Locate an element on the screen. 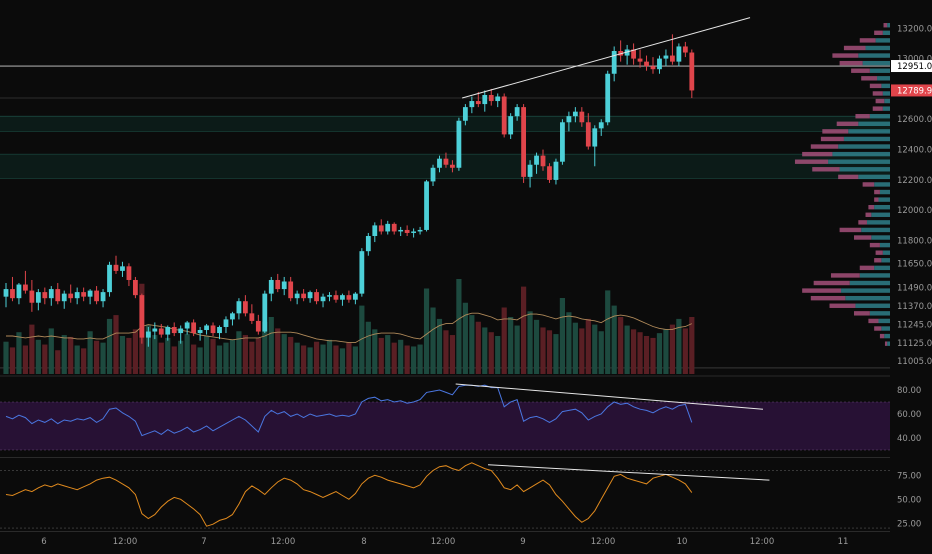 The height and width of the screenshot is (554, 932). current-price-label: 12789.93 is located at coordinates (914, 91).